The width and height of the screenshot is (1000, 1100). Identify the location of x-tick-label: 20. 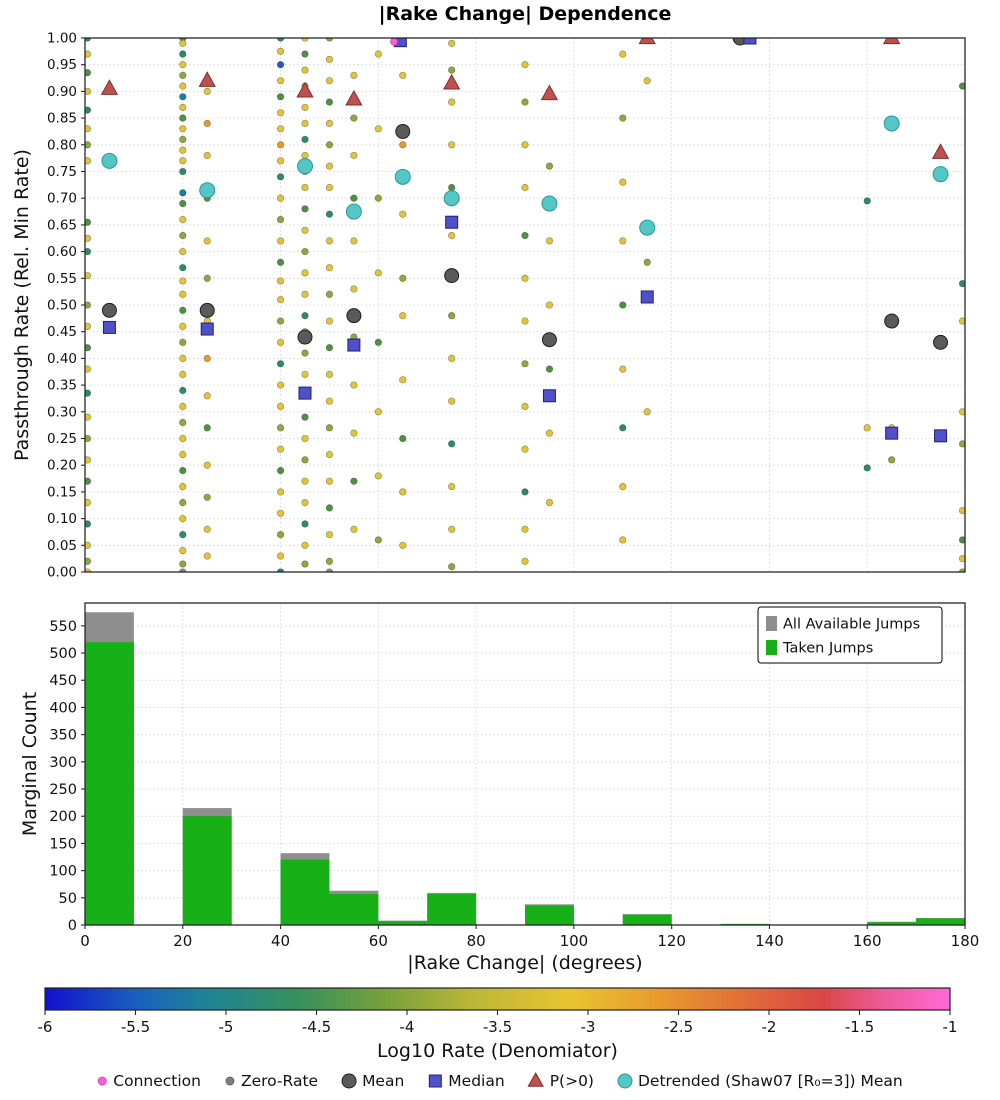
(182, 941).